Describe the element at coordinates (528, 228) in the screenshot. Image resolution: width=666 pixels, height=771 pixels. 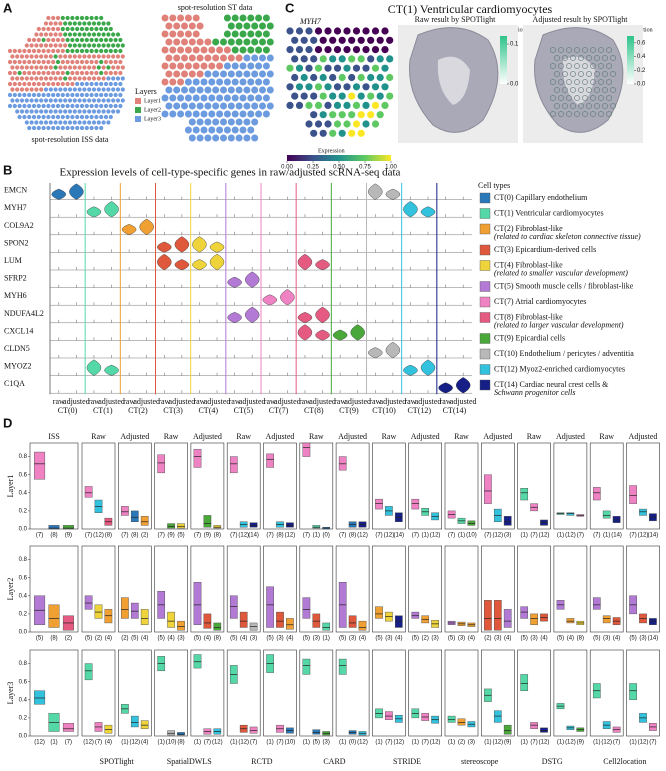
I see `legend-label: CT(2) Fibroblast-like` at that location.